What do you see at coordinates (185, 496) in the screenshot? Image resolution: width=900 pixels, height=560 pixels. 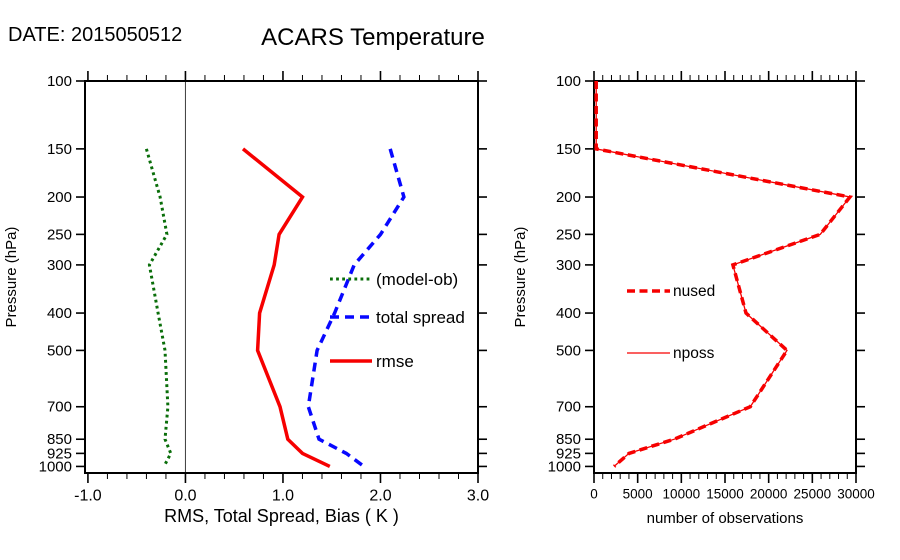 I see `x-tick-label: 0.0` at bounding box center [185, 496].